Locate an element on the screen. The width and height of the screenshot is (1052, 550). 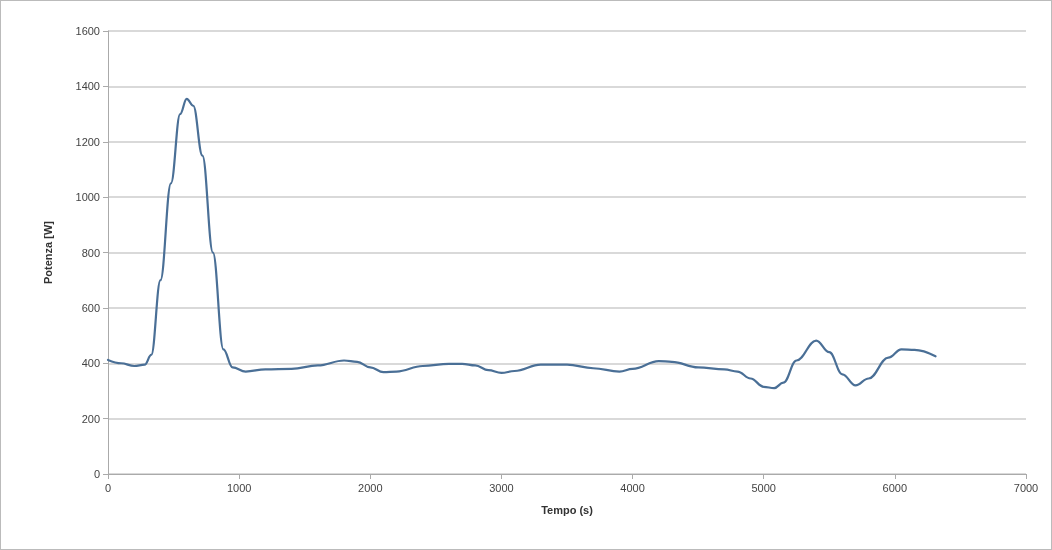
x-tick-label: 6000 is located at coordinates (895, 487).